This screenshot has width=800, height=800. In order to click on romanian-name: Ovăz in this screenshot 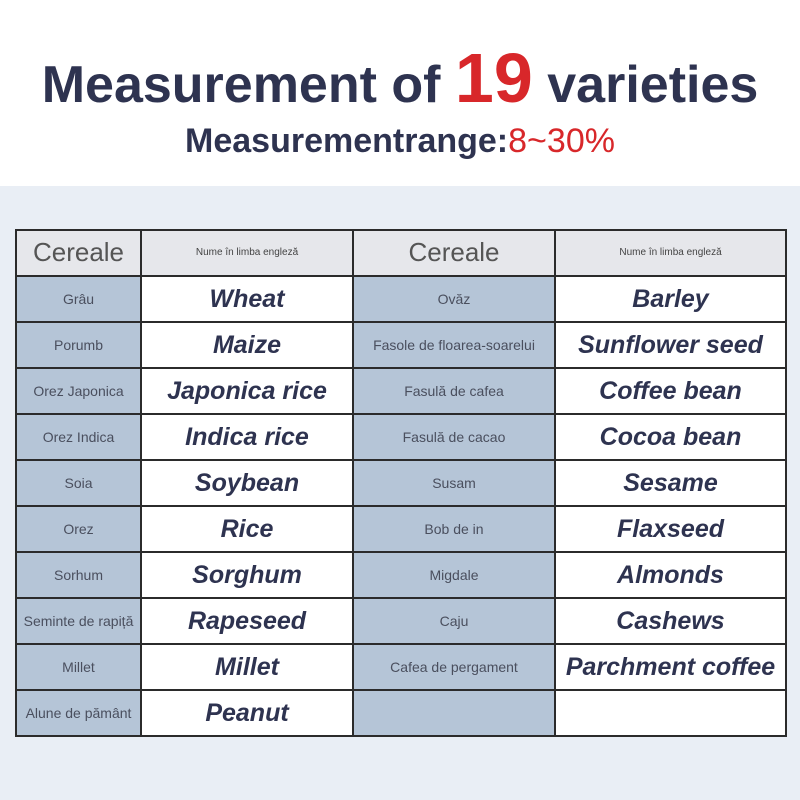, I will do `click(454, 299)`.